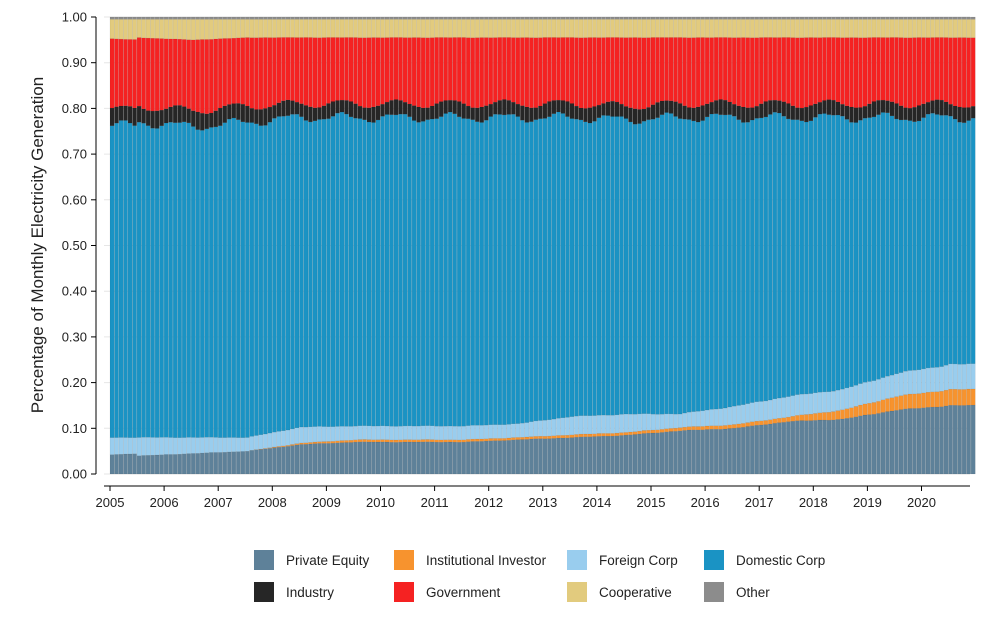 The width and height of the screenshot is (998, 641). I want to click on legend-swatch, so click(404, 560).